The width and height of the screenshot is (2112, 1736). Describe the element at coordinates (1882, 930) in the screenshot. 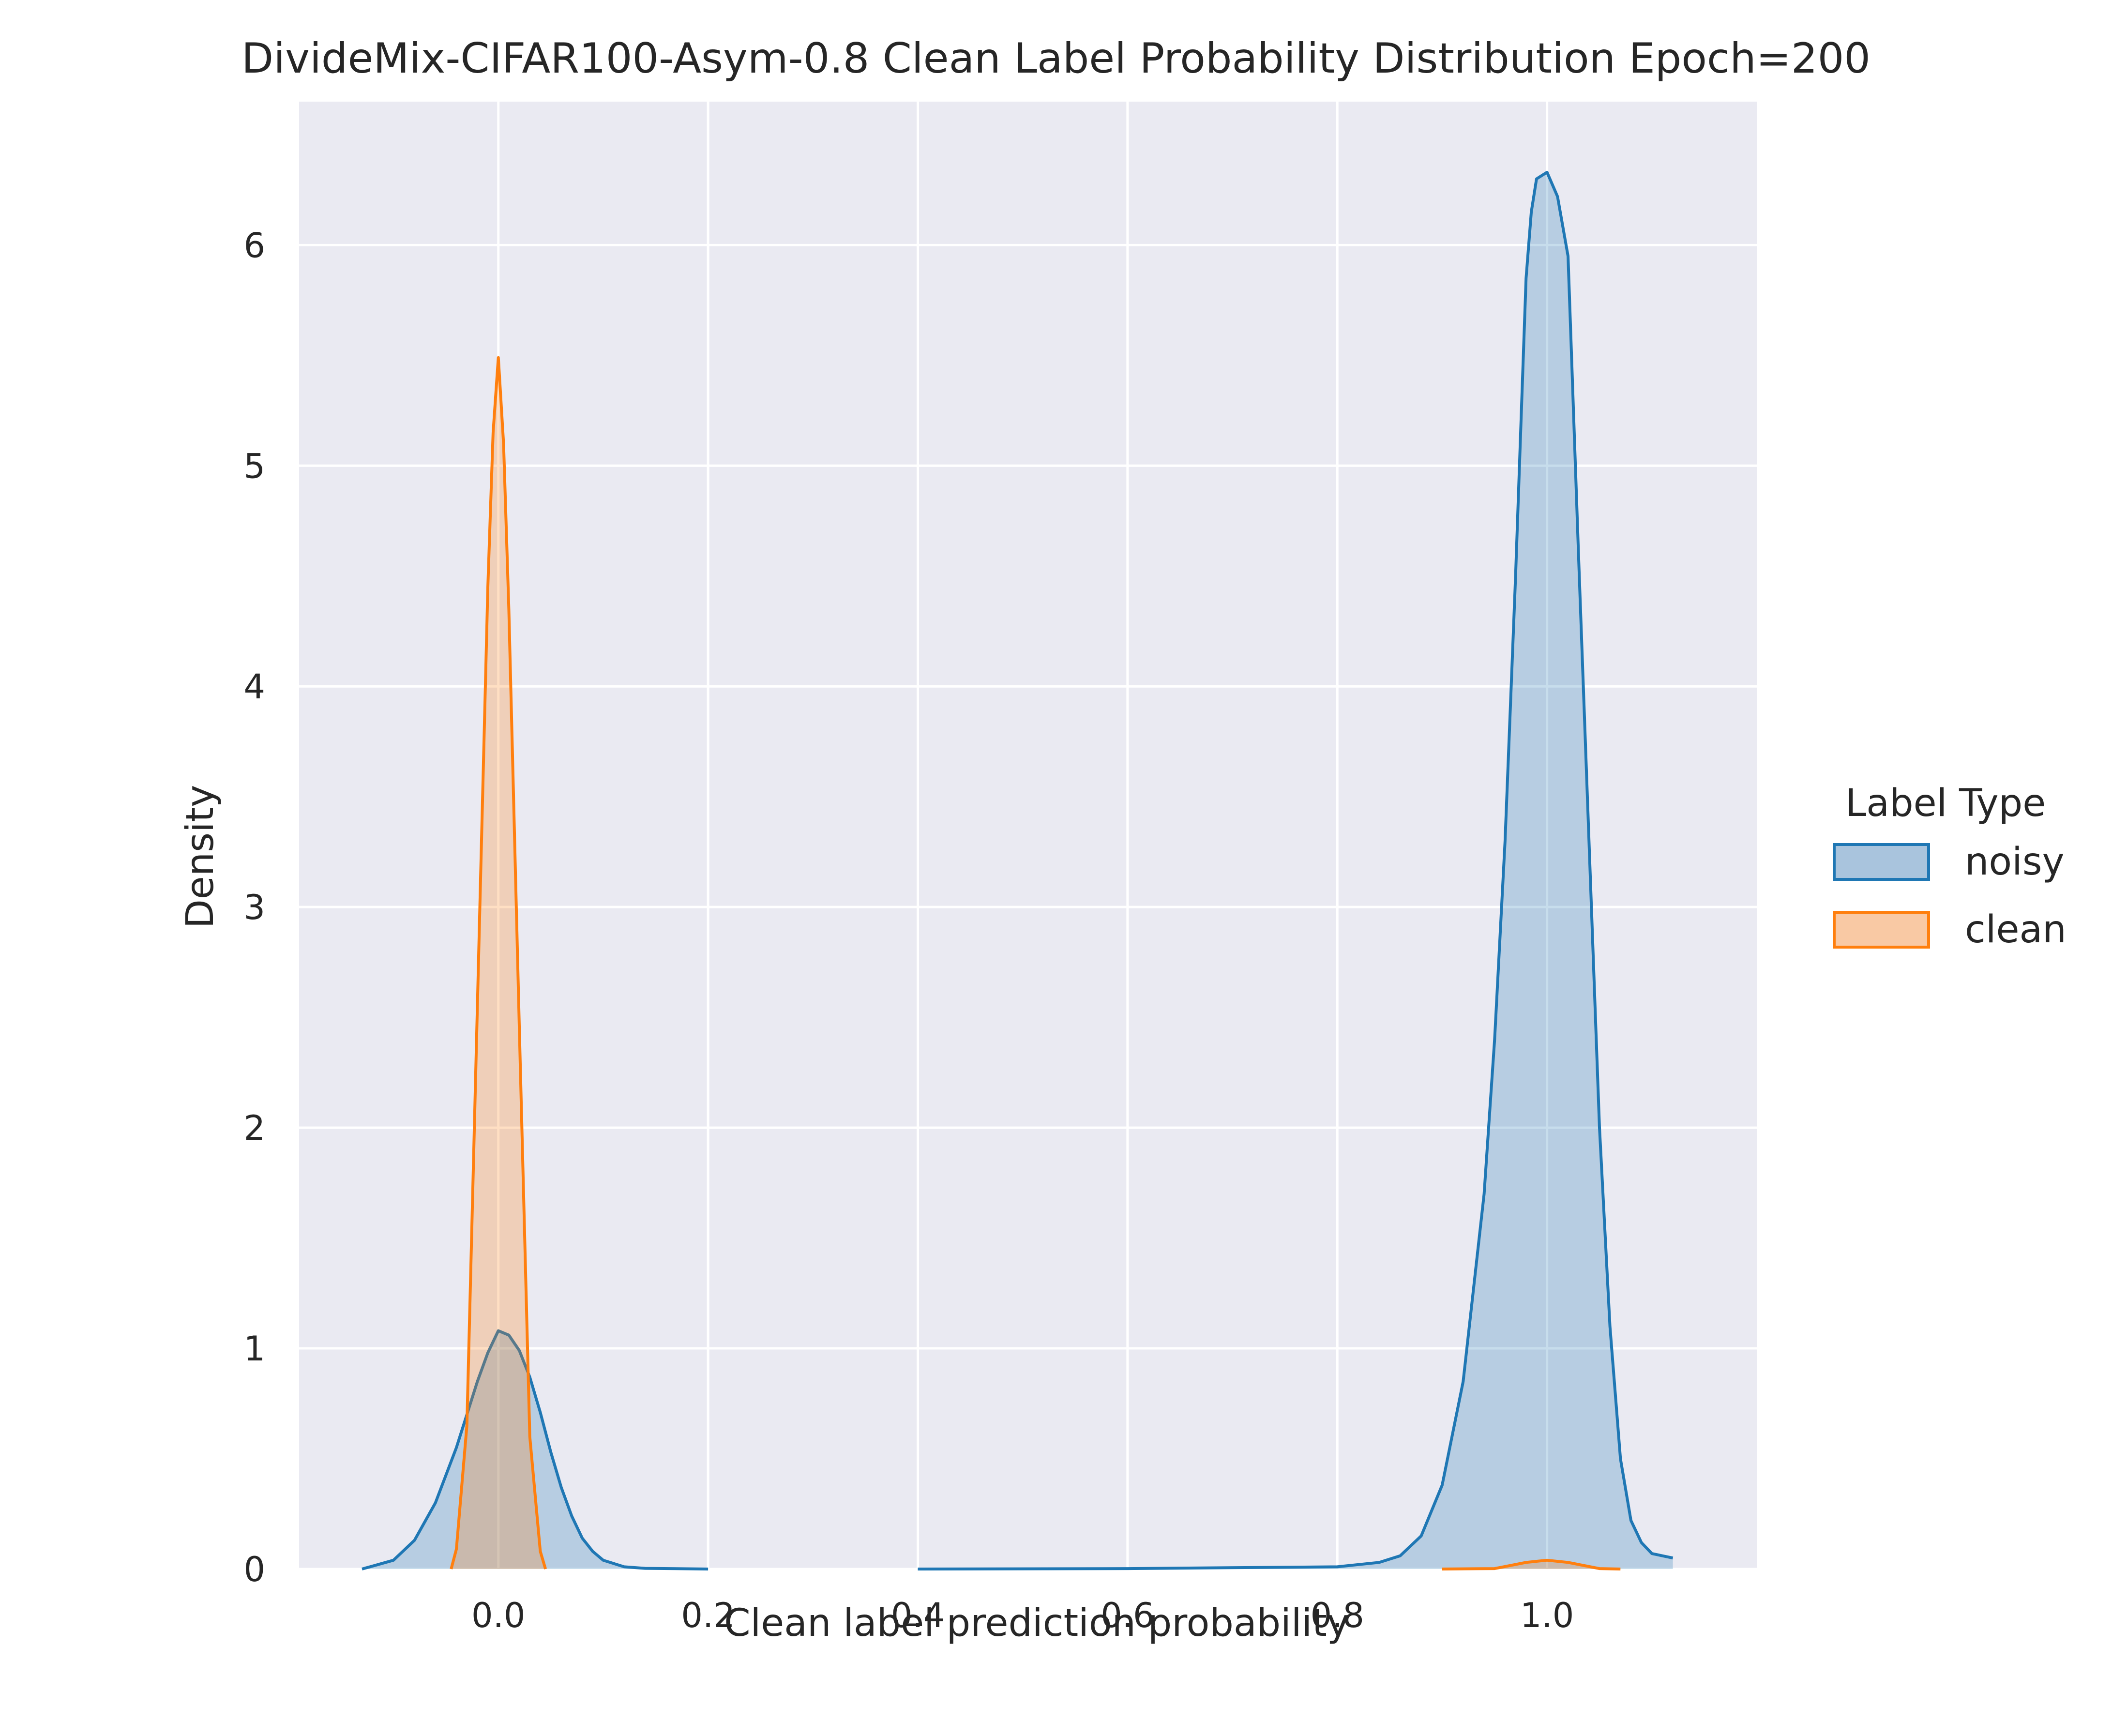

I see `legend-swatch-clean` at that location.